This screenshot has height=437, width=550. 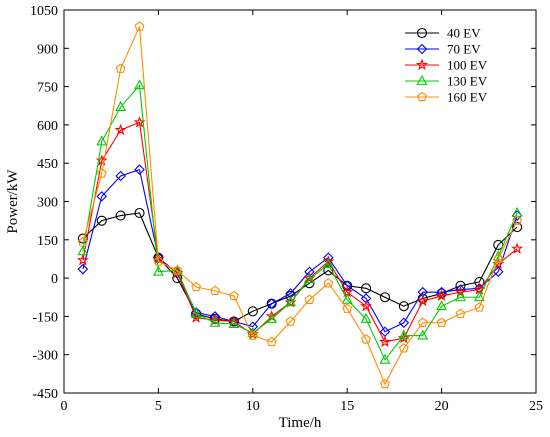 I want to click on y-tick-label: 750, so click(x=47, y=88).